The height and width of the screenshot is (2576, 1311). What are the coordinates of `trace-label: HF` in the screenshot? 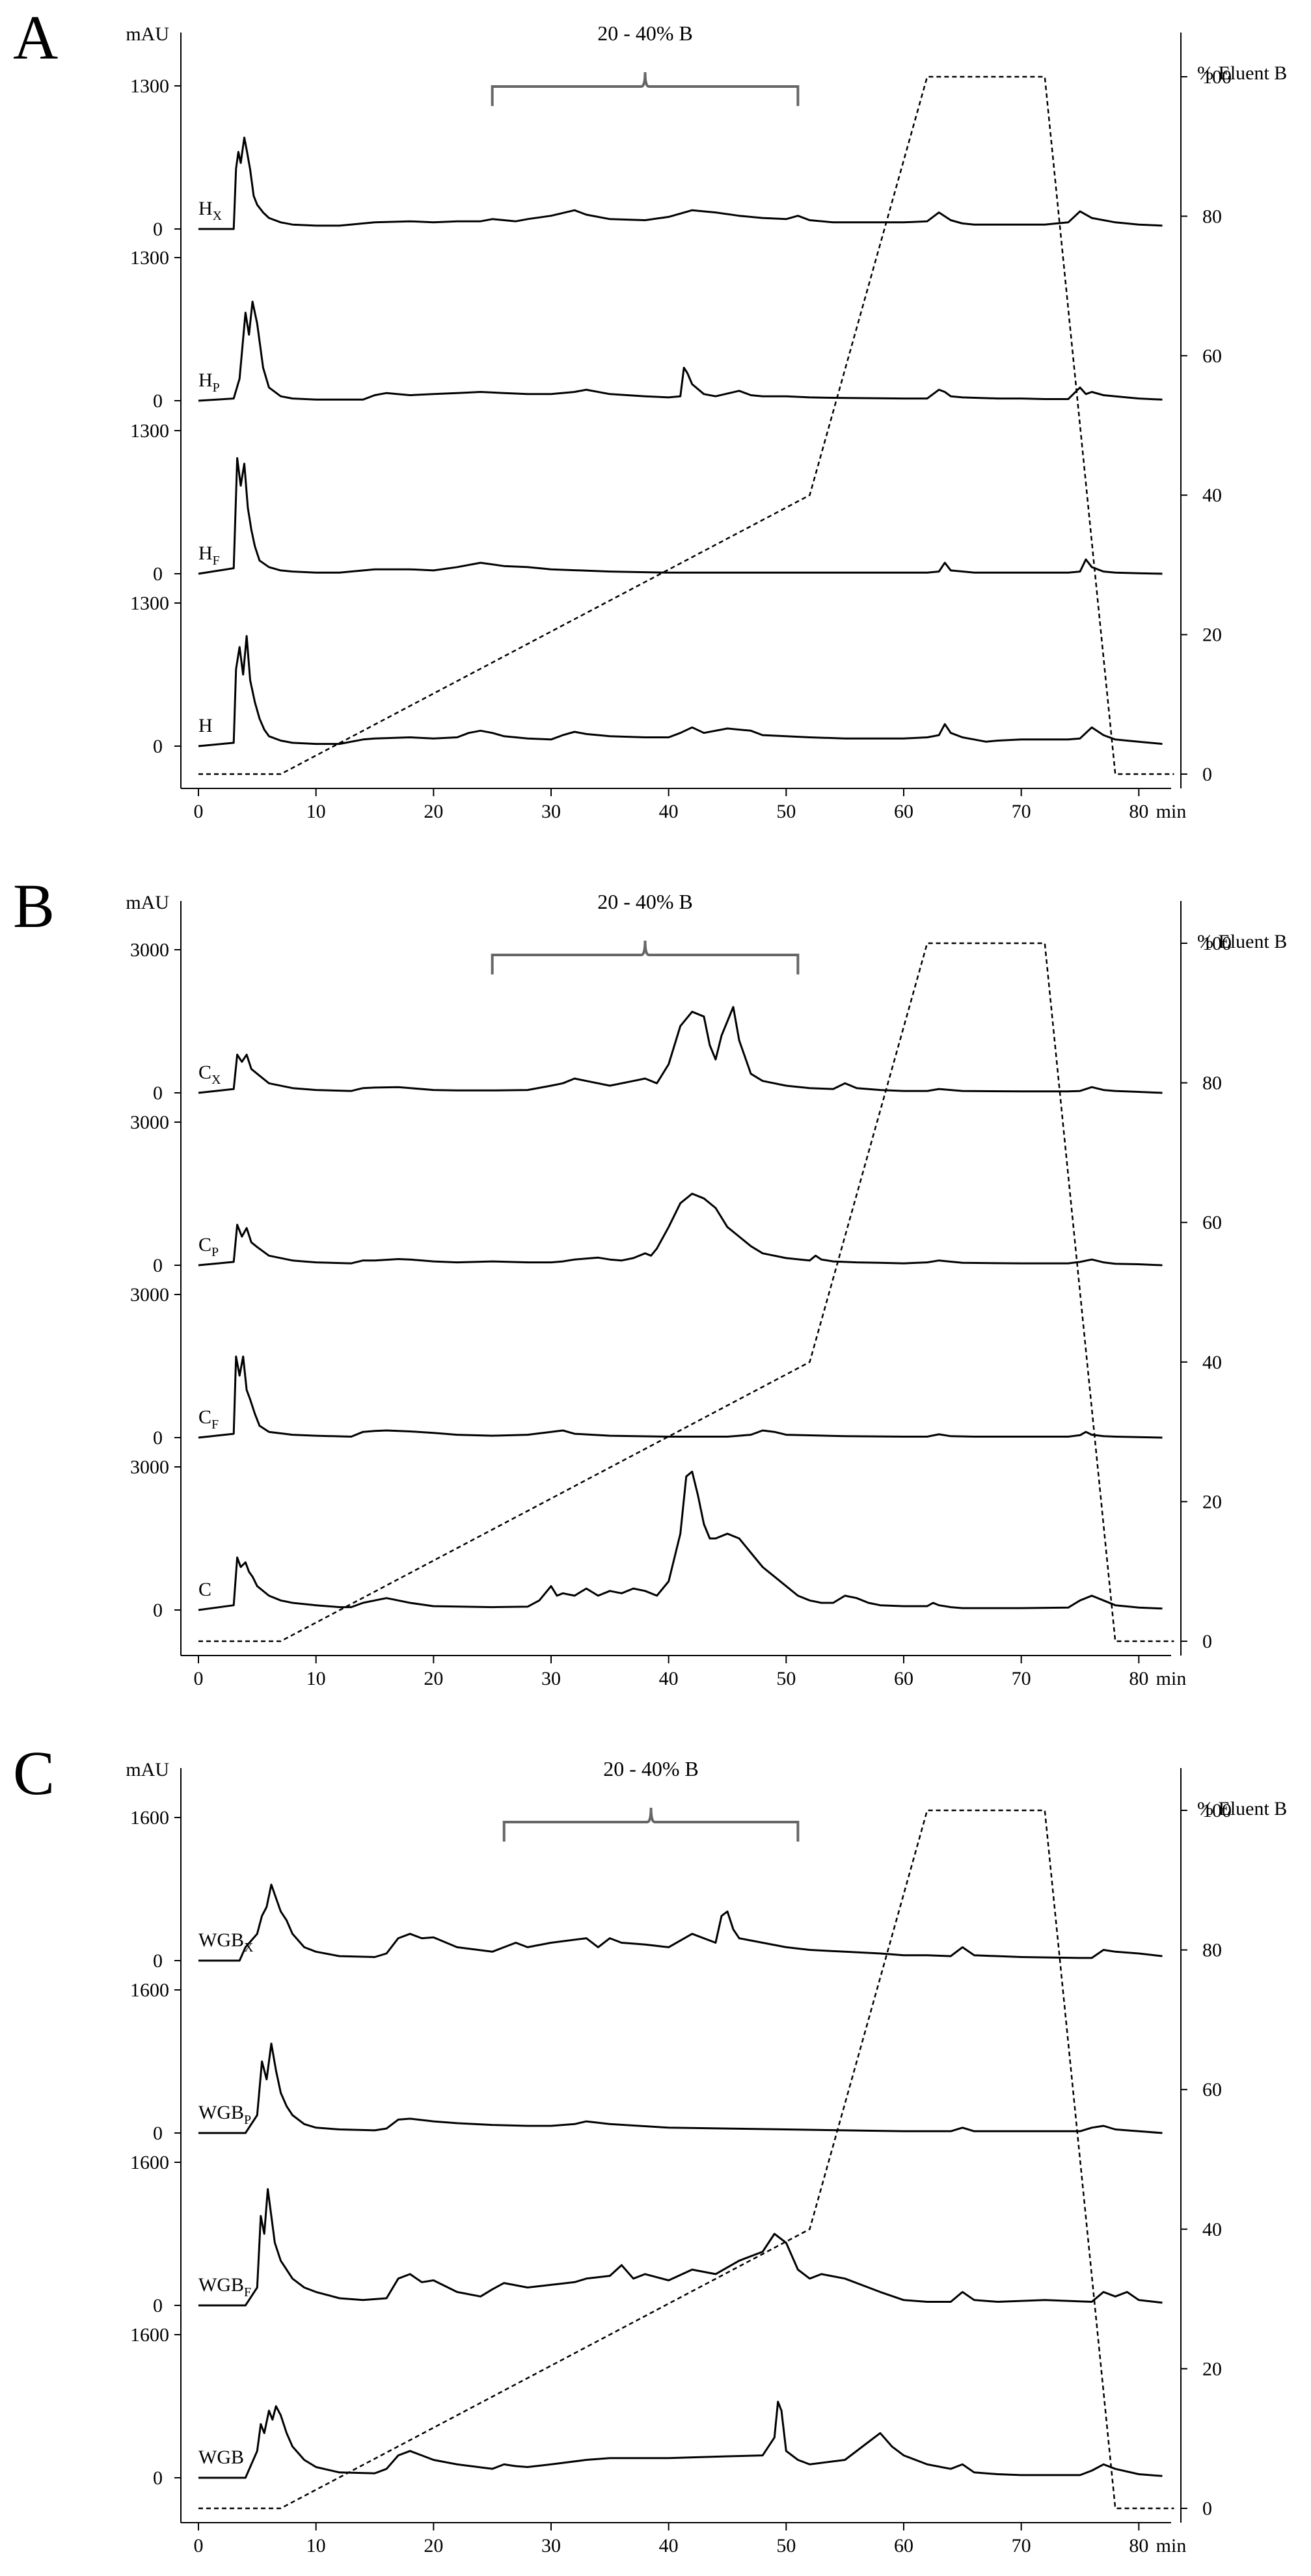 It's located at (209, 555).